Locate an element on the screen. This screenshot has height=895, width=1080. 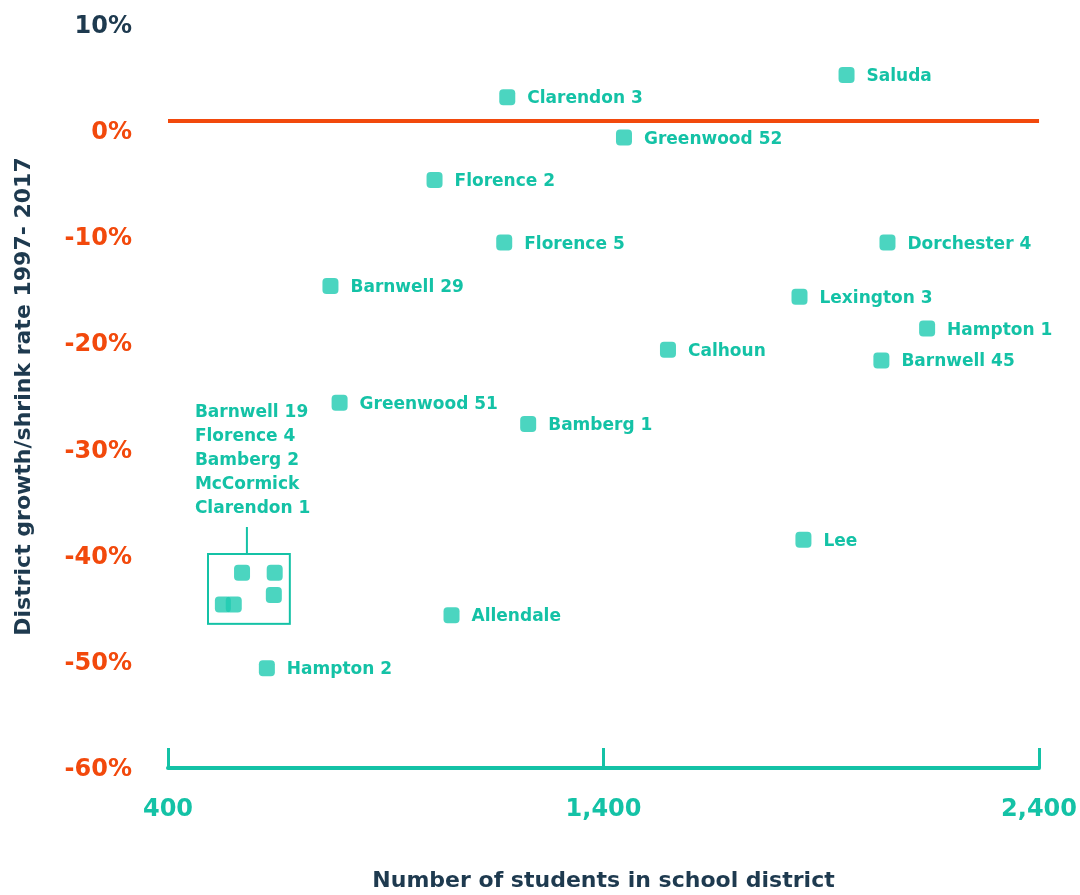
annotation: Calhoun is located at coordinates (726, 349).